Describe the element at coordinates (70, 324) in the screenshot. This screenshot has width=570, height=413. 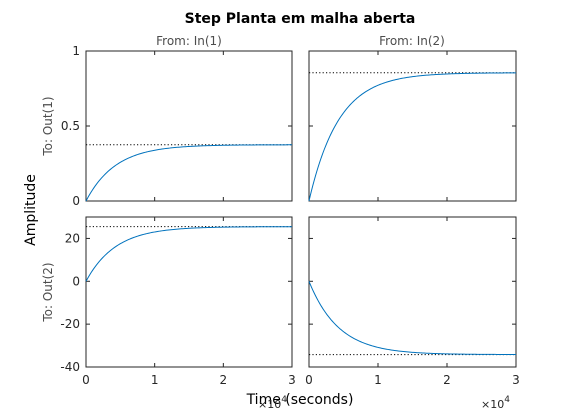
I see `y-tick-label: -20` at that location.